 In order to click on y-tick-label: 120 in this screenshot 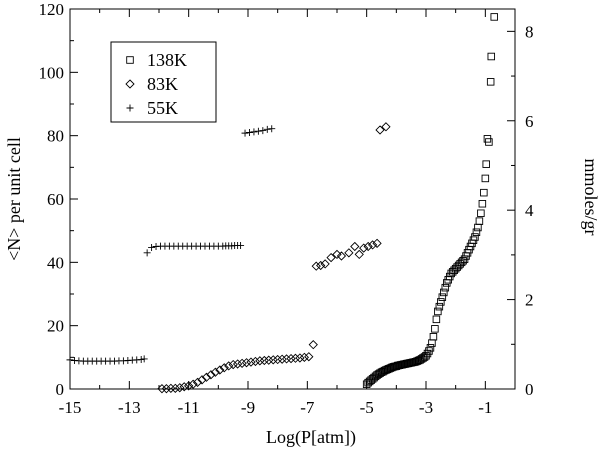, I will do `click(52, 9)`.